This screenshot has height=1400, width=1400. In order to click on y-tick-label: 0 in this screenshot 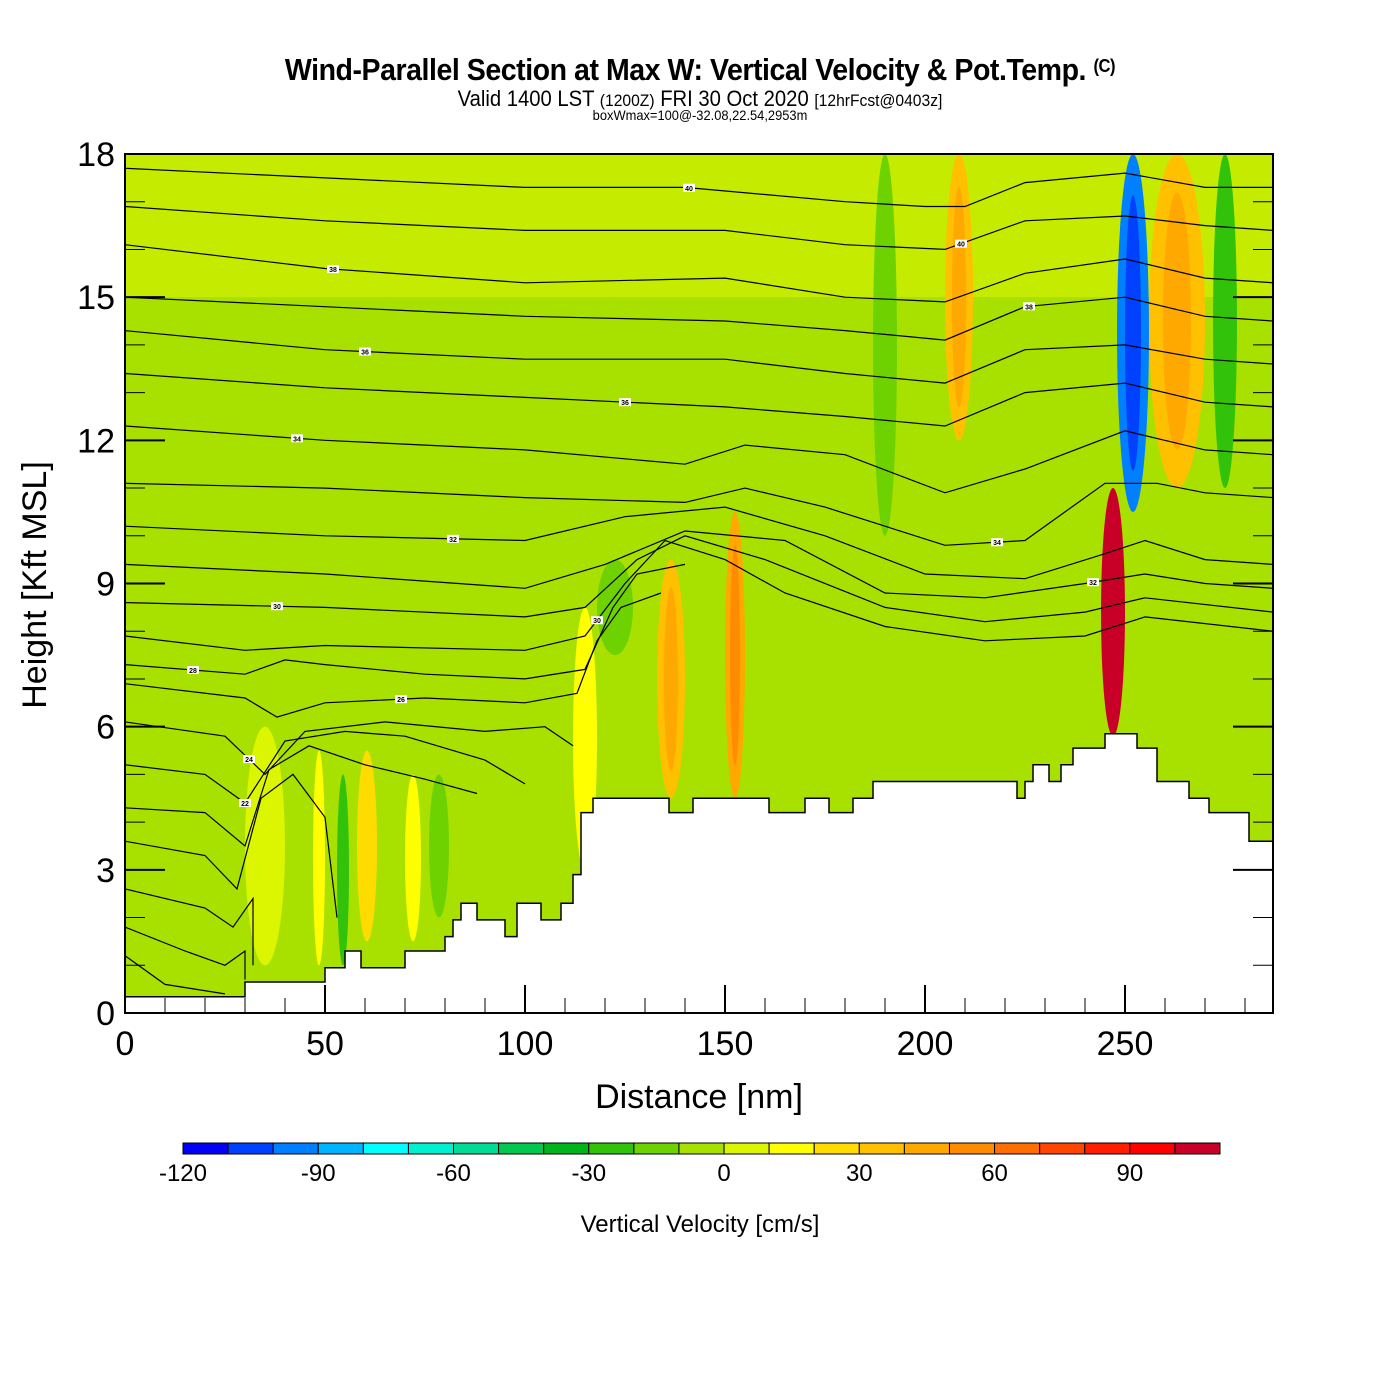, I will do `click(105, 1014)`.